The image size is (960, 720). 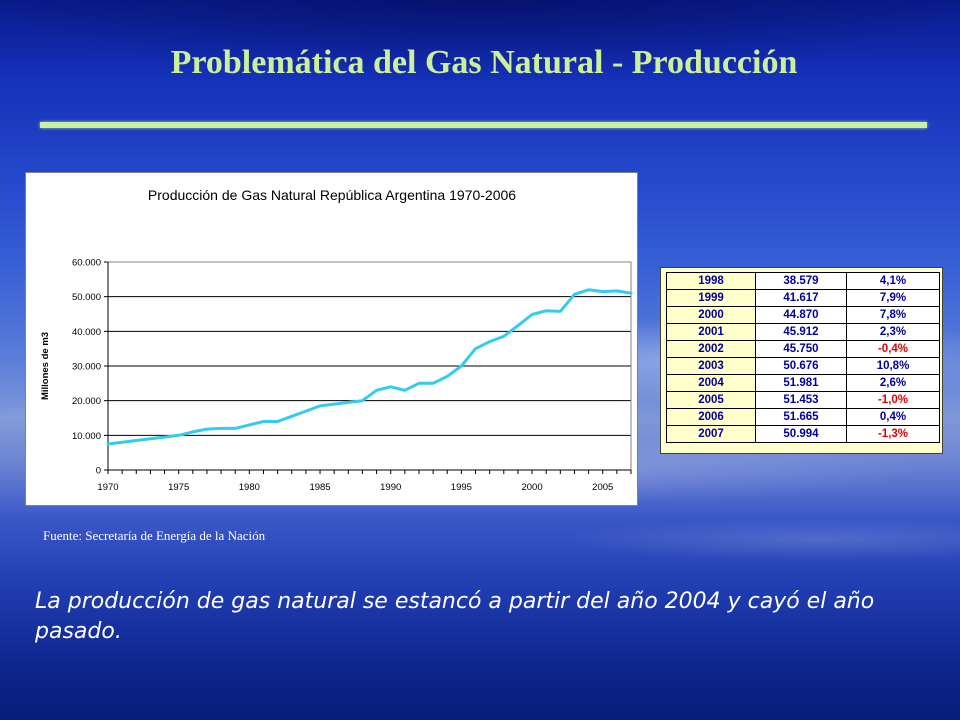 I want to click on table-row: 1999 41.617 7,9%, so click(x=803, y=298).